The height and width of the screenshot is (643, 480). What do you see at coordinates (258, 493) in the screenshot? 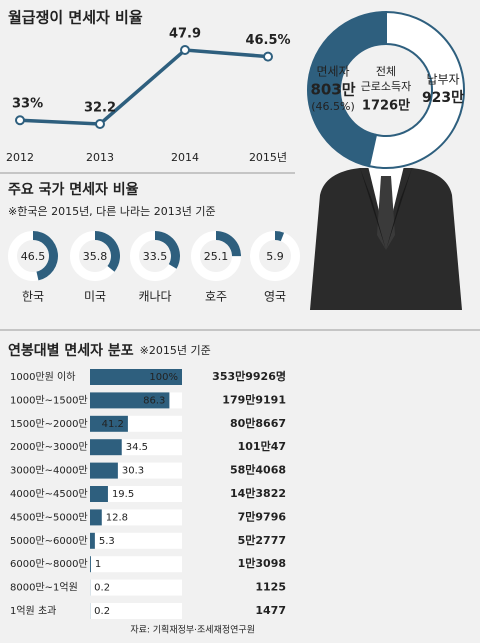
I see `count-label: 14만3822` at bounding box center [258, 493].